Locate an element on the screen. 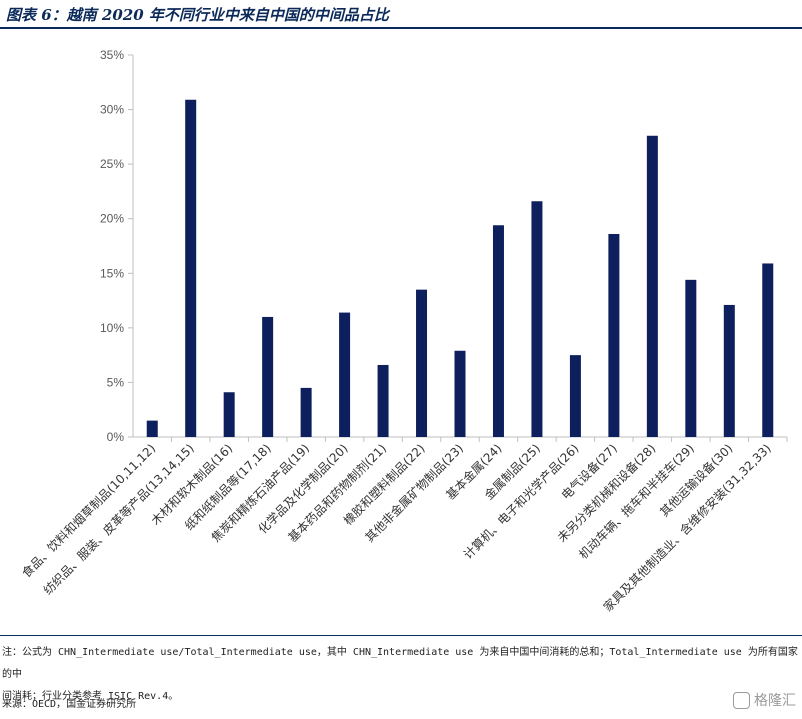 The height and width of the screenshot is (719, 802). y-tick-label: 0% is located at coordinates (116, 437).